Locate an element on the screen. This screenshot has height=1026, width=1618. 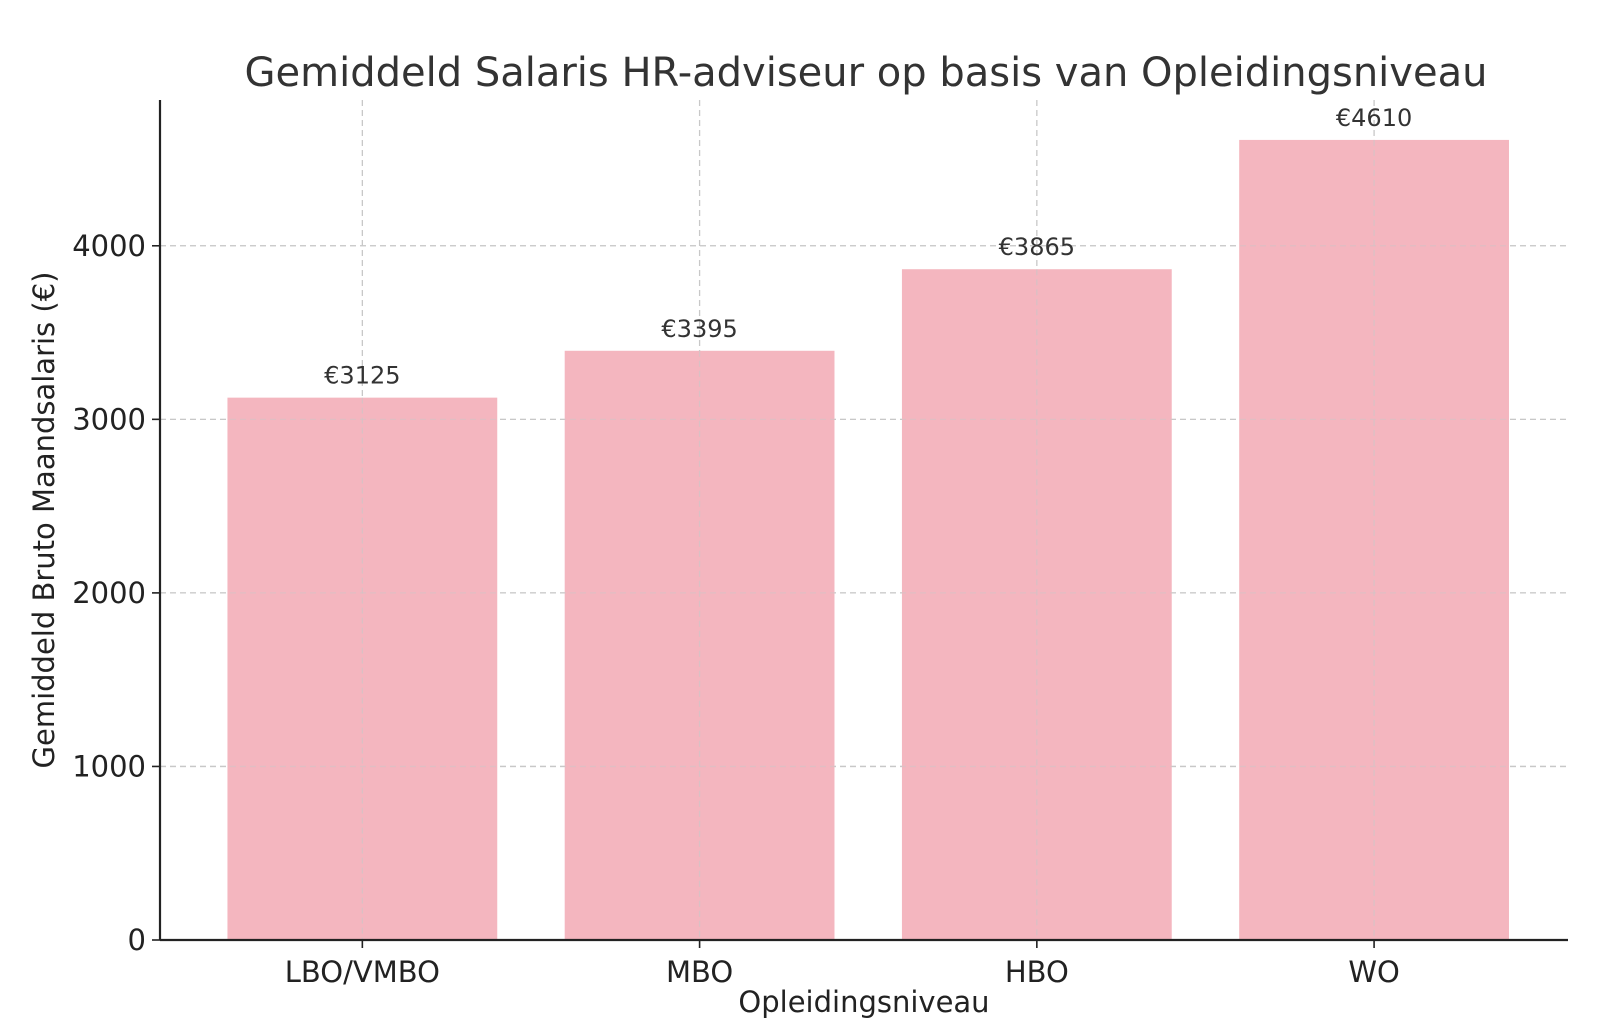
x-tick-label: HBO is located at coordinates (1037, 972).